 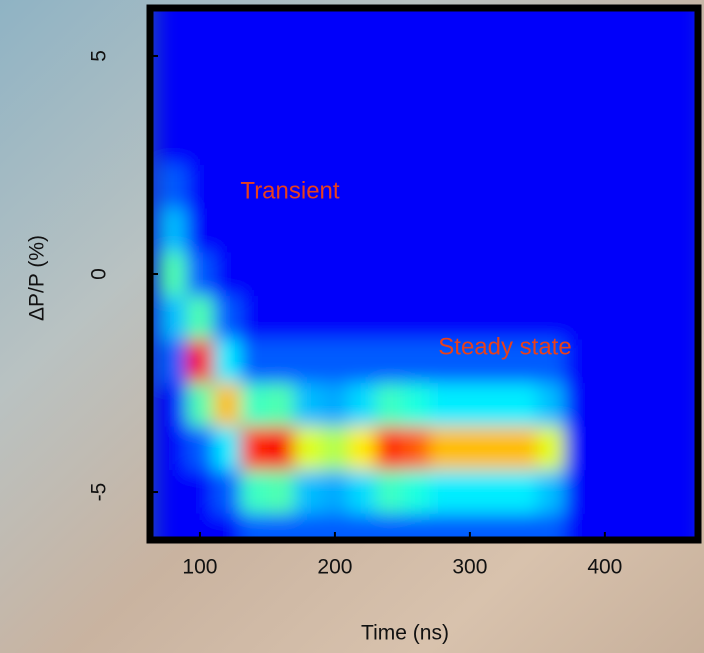 I want to click on x-tick-label: 400, so click(x=604, y=567).